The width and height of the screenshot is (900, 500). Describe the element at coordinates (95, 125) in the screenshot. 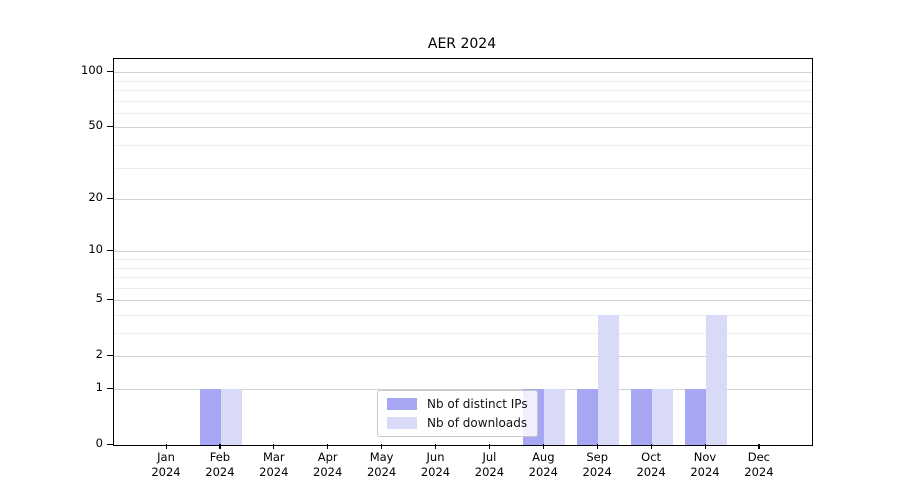

I see `y-tick-label: 50` at that location.